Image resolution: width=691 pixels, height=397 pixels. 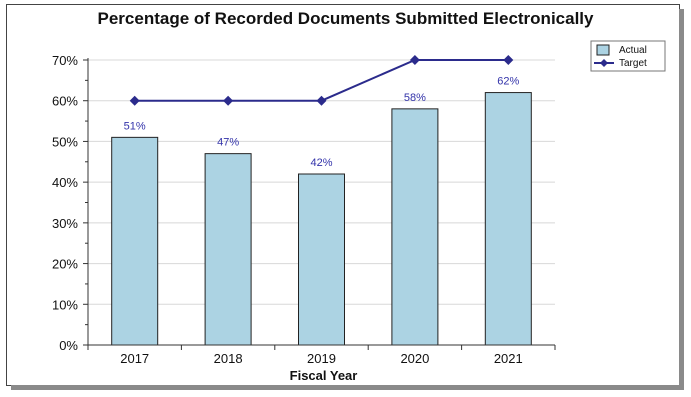 I want to click on y-tick-label: 30%, so click(x=65, y=223).